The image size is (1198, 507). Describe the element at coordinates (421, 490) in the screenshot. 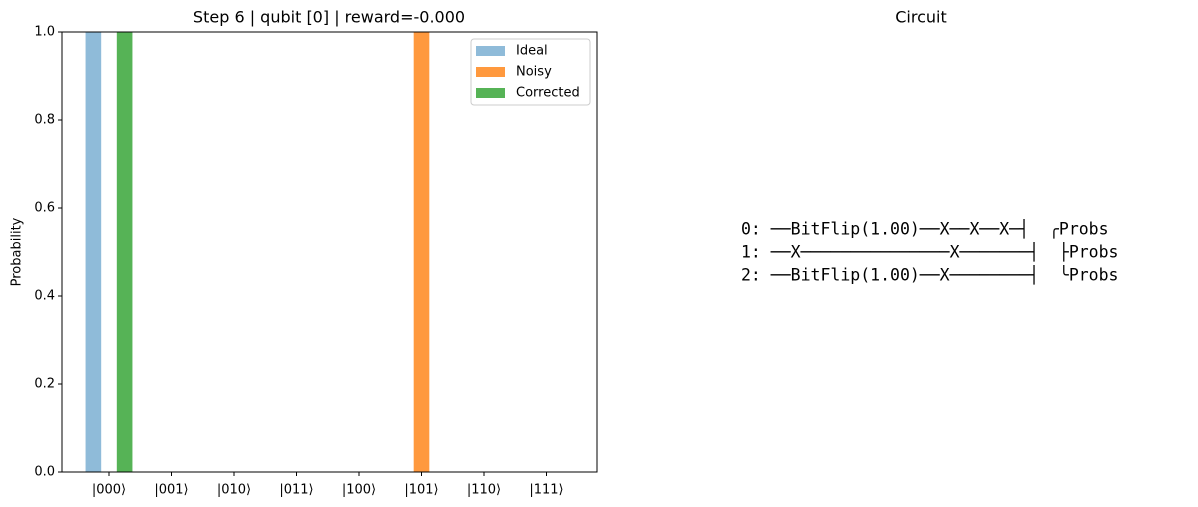

I see `x-tick-label: |101⟩` at that location.